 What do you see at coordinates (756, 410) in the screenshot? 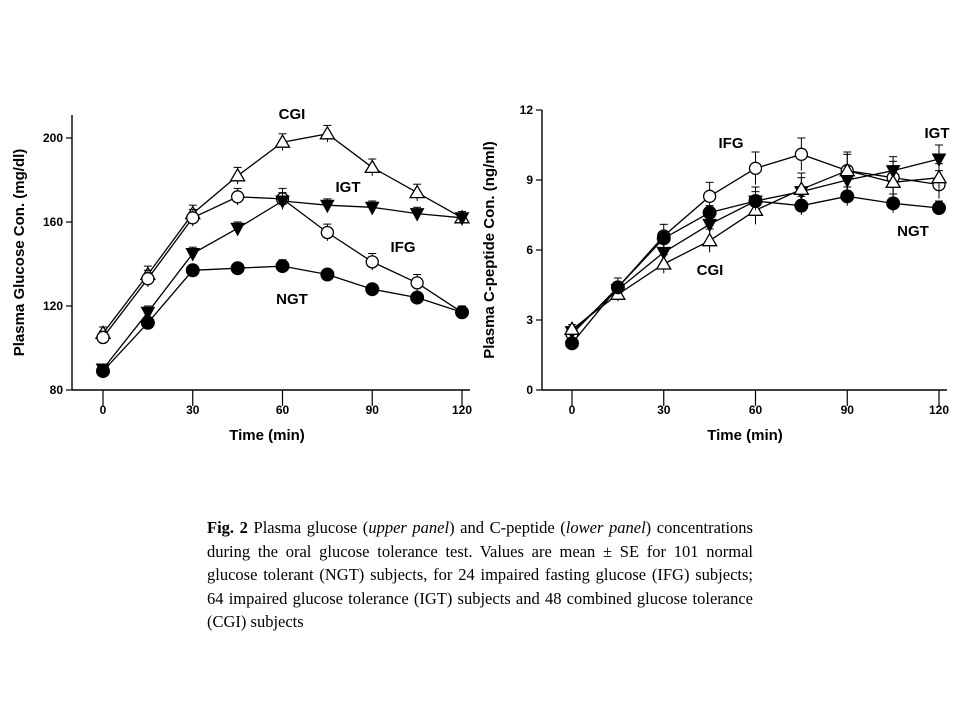
I see `c-peptide-x-tick-label: 60` at bounding box center [756, 410].